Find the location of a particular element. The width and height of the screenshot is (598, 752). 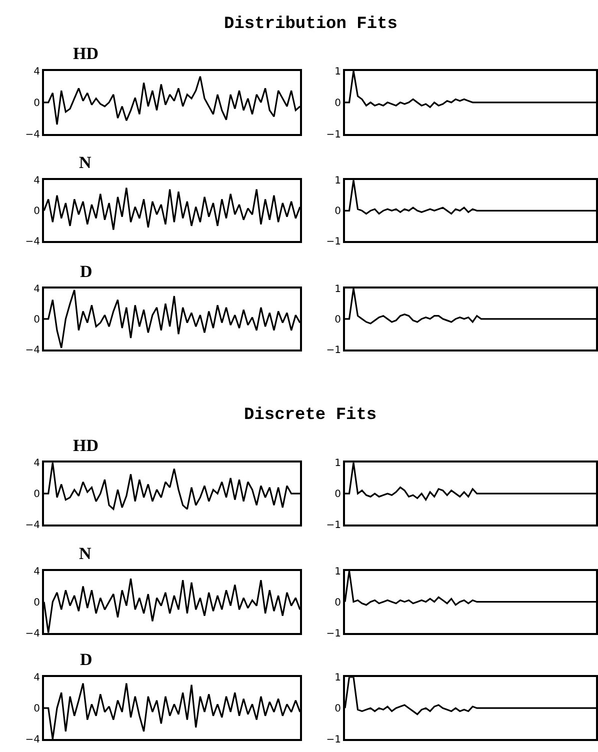

text: Distribution Fits is located at coordinates (311, 24).